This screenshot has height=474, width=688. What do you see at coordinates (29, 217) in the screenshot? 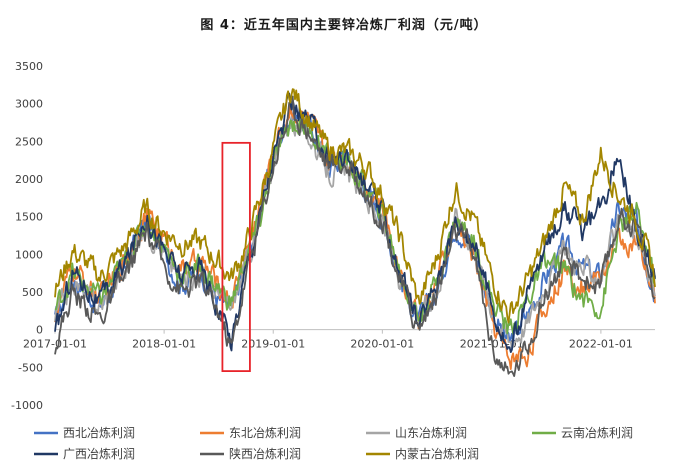
I see `y-tick-label: 1500` at bounding box center [29, 217].